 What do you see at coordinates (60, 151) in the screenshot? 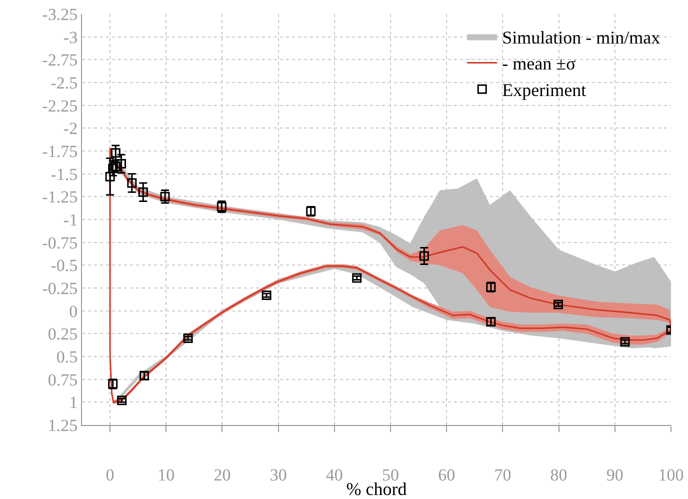
I see `y-tick-label: -1.75` at bounding box center [60, 151].